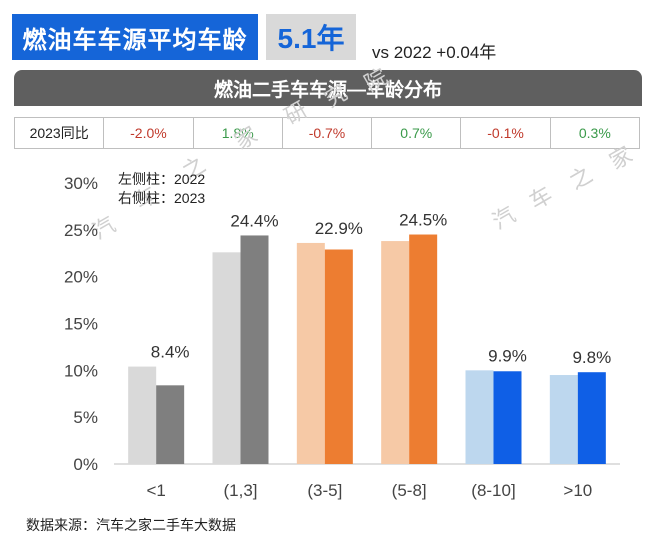 This screenshot has height=544, width=662. Describe the element at coordinates (577, 490) in the screenshot. I see `x-tick-label: >10` at that location.